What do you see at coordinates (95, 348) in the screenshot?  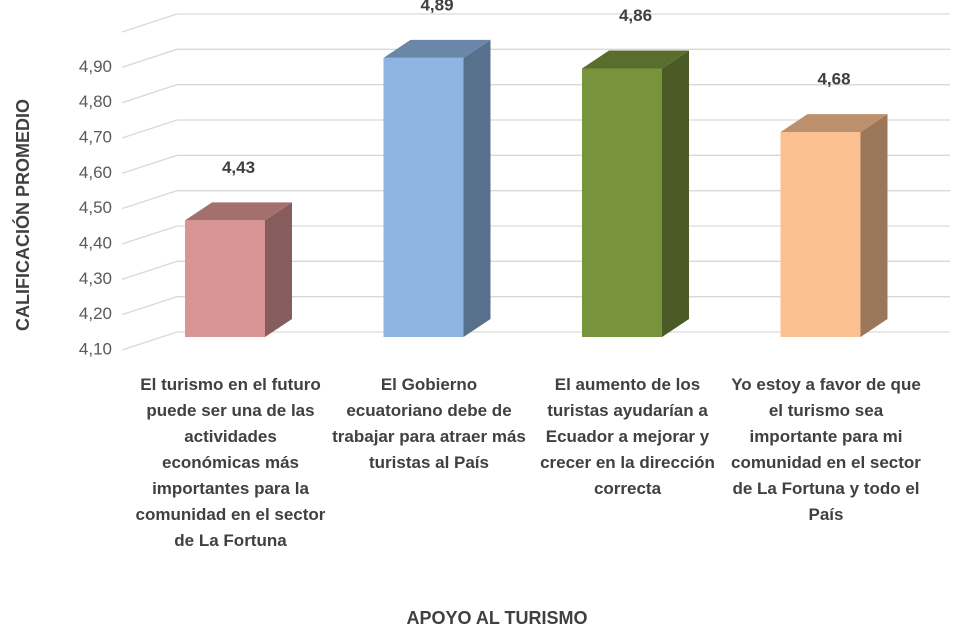 I see `y-tick-label: 4,10` at bounding box center [95, 348].